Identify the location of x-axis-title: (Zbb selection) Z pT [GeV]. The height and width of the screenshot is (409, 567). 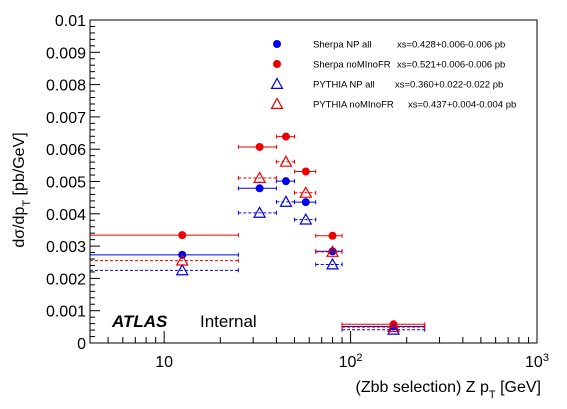
(448, 390).